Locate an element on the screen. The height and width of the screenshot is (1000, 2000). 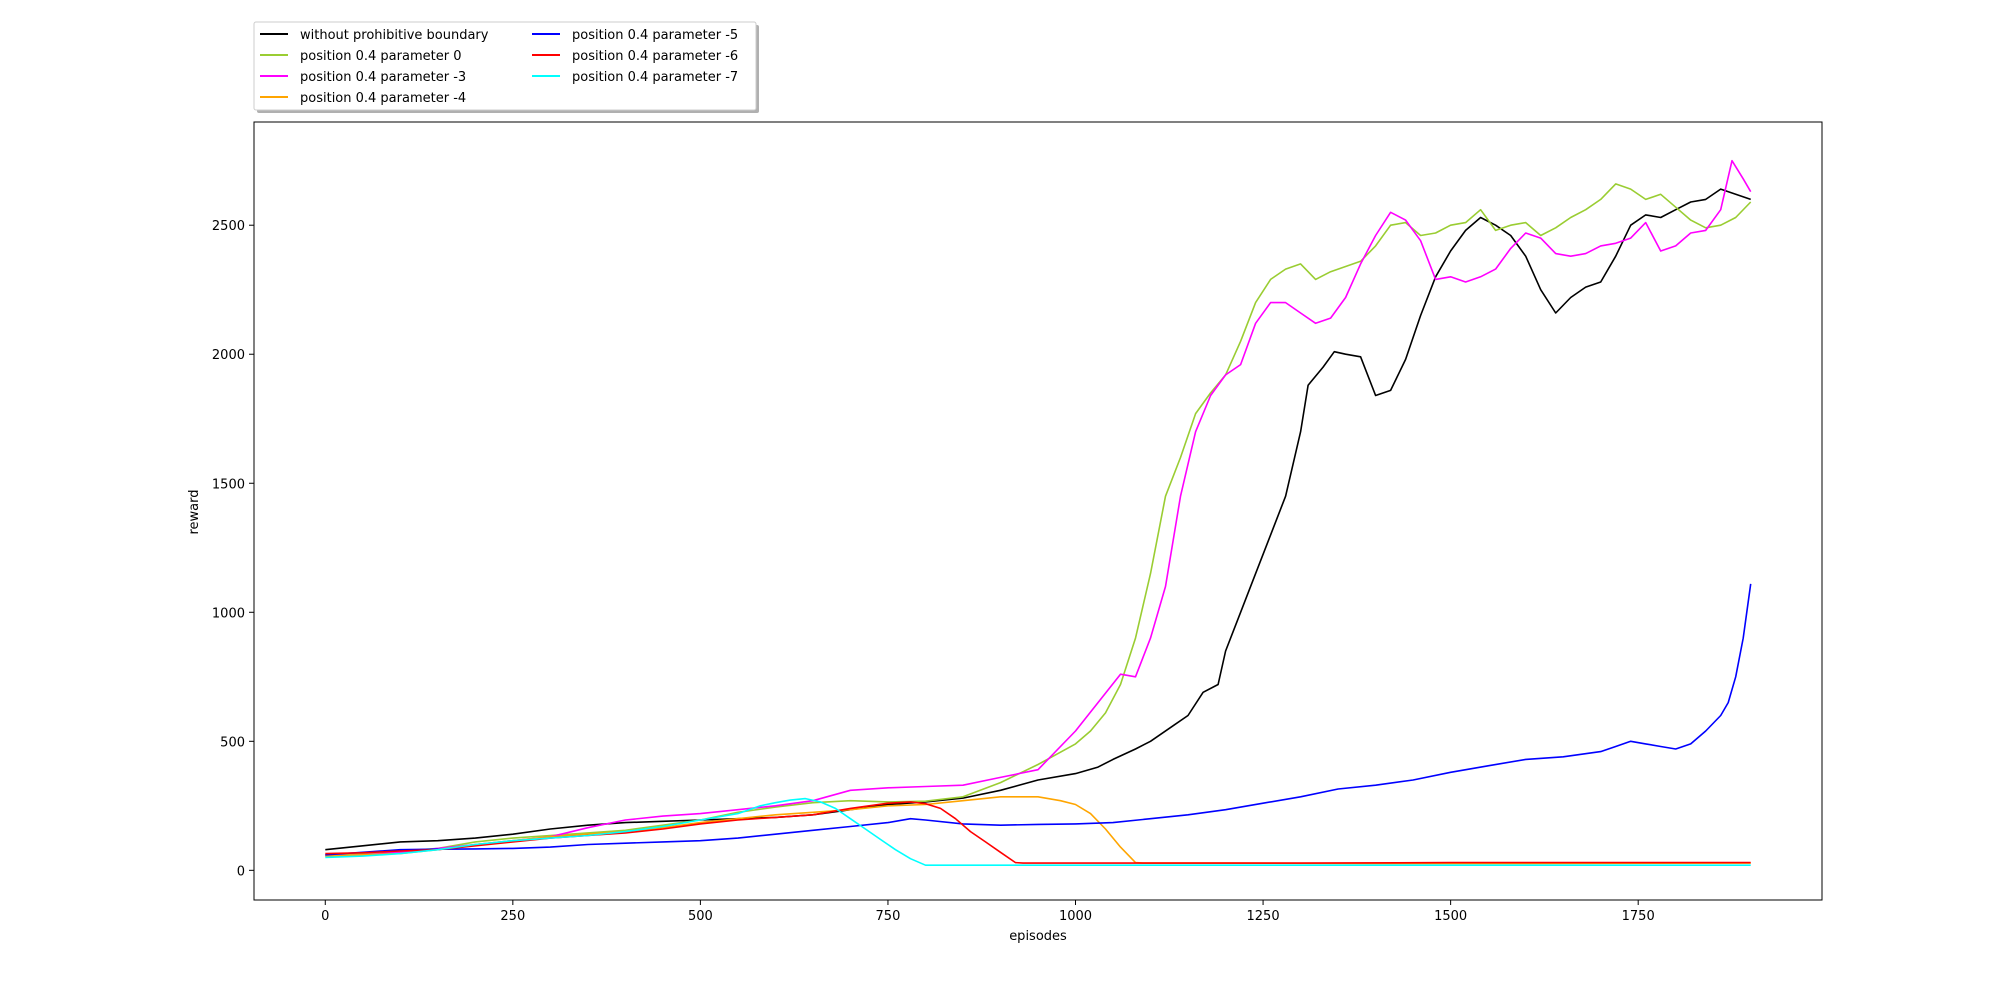
x-tick-label: 1500 is located at coordinates (1450, 916).